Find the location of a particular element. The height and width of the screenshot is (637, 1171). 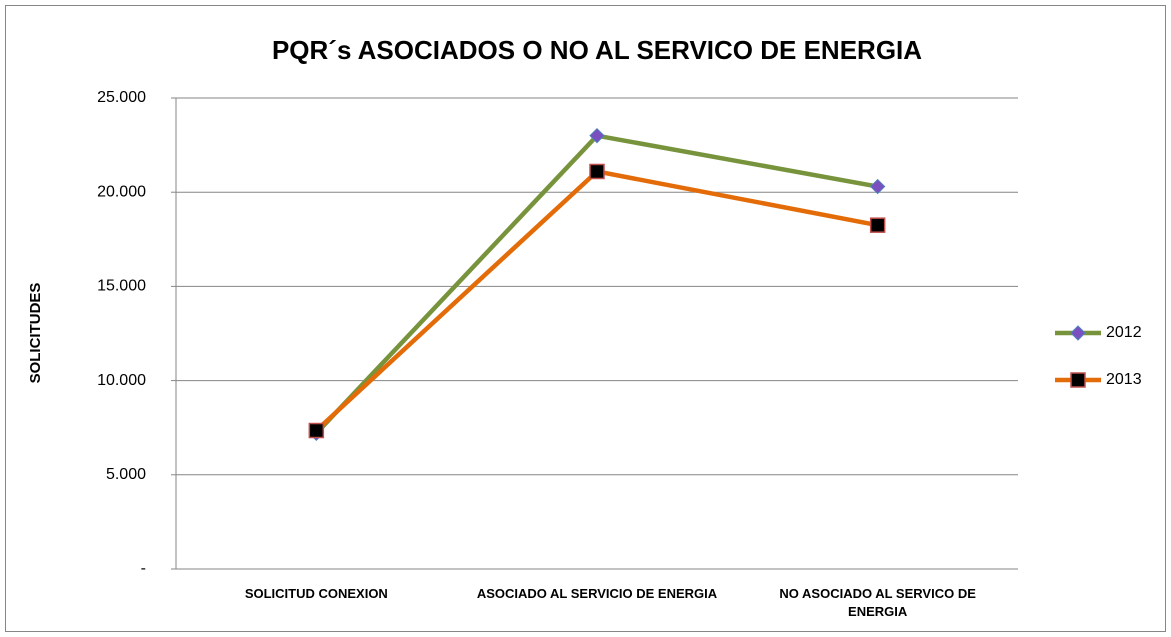

legend-label: 2012 is located at coordinates (1124, 332).